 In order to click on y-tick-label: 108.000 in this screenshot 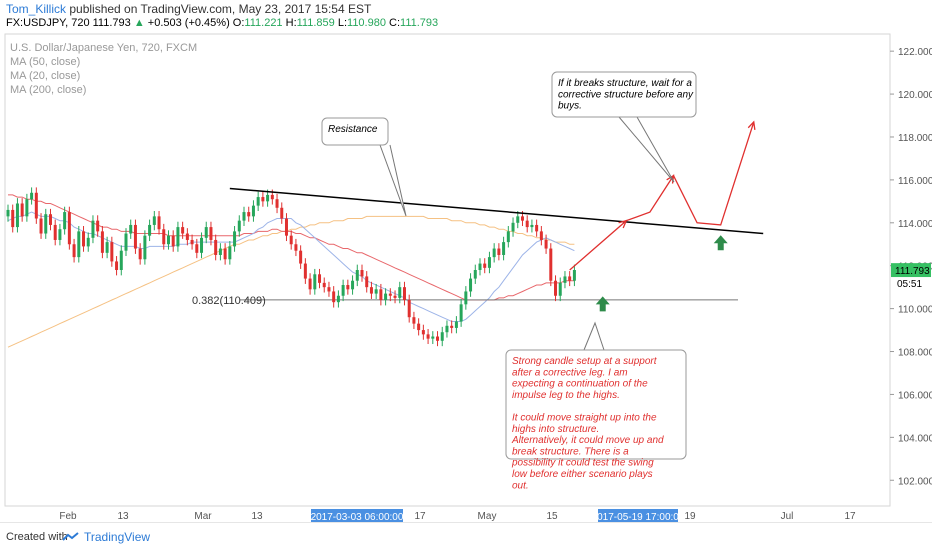, I will do `click(915, 353)`.